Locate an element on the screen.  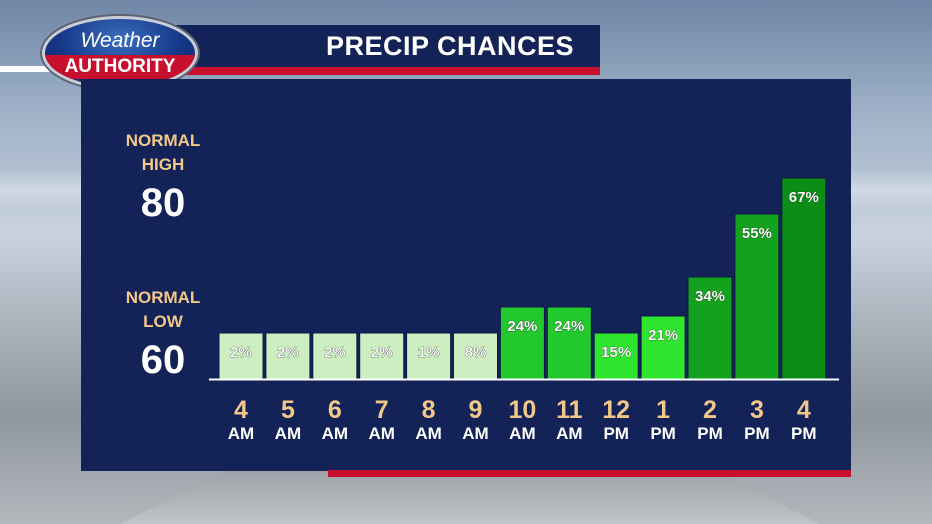
logo-bottom-text: AUTHORITY is located at coordinates (120, 67).